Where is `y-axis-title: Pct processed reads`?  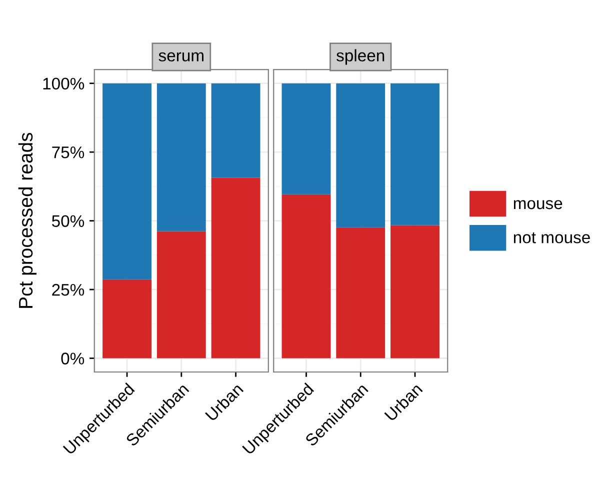 y-axis-title: Pct processed reads is located at coordinates (27, 220).